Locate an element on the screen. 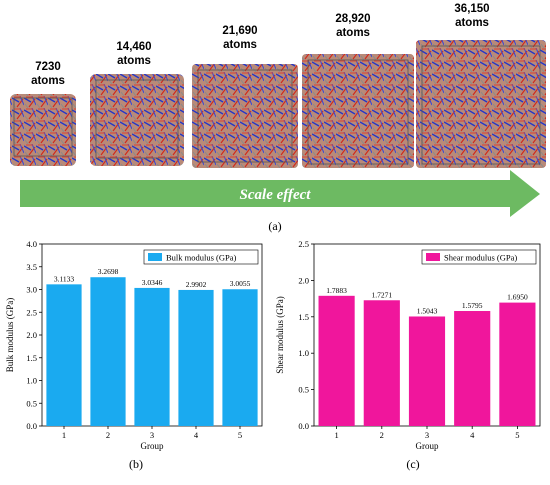  atom-count-label: 14,460 atoms is located at coordinates (134, 54).